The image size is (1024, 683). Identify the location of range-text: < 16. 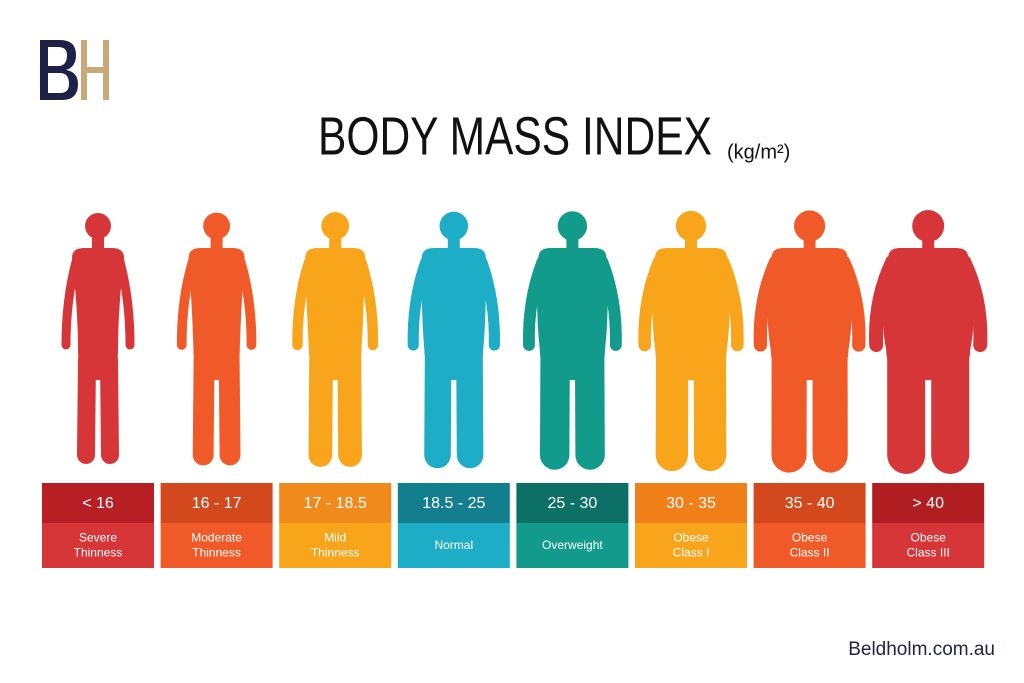
(98, 503).